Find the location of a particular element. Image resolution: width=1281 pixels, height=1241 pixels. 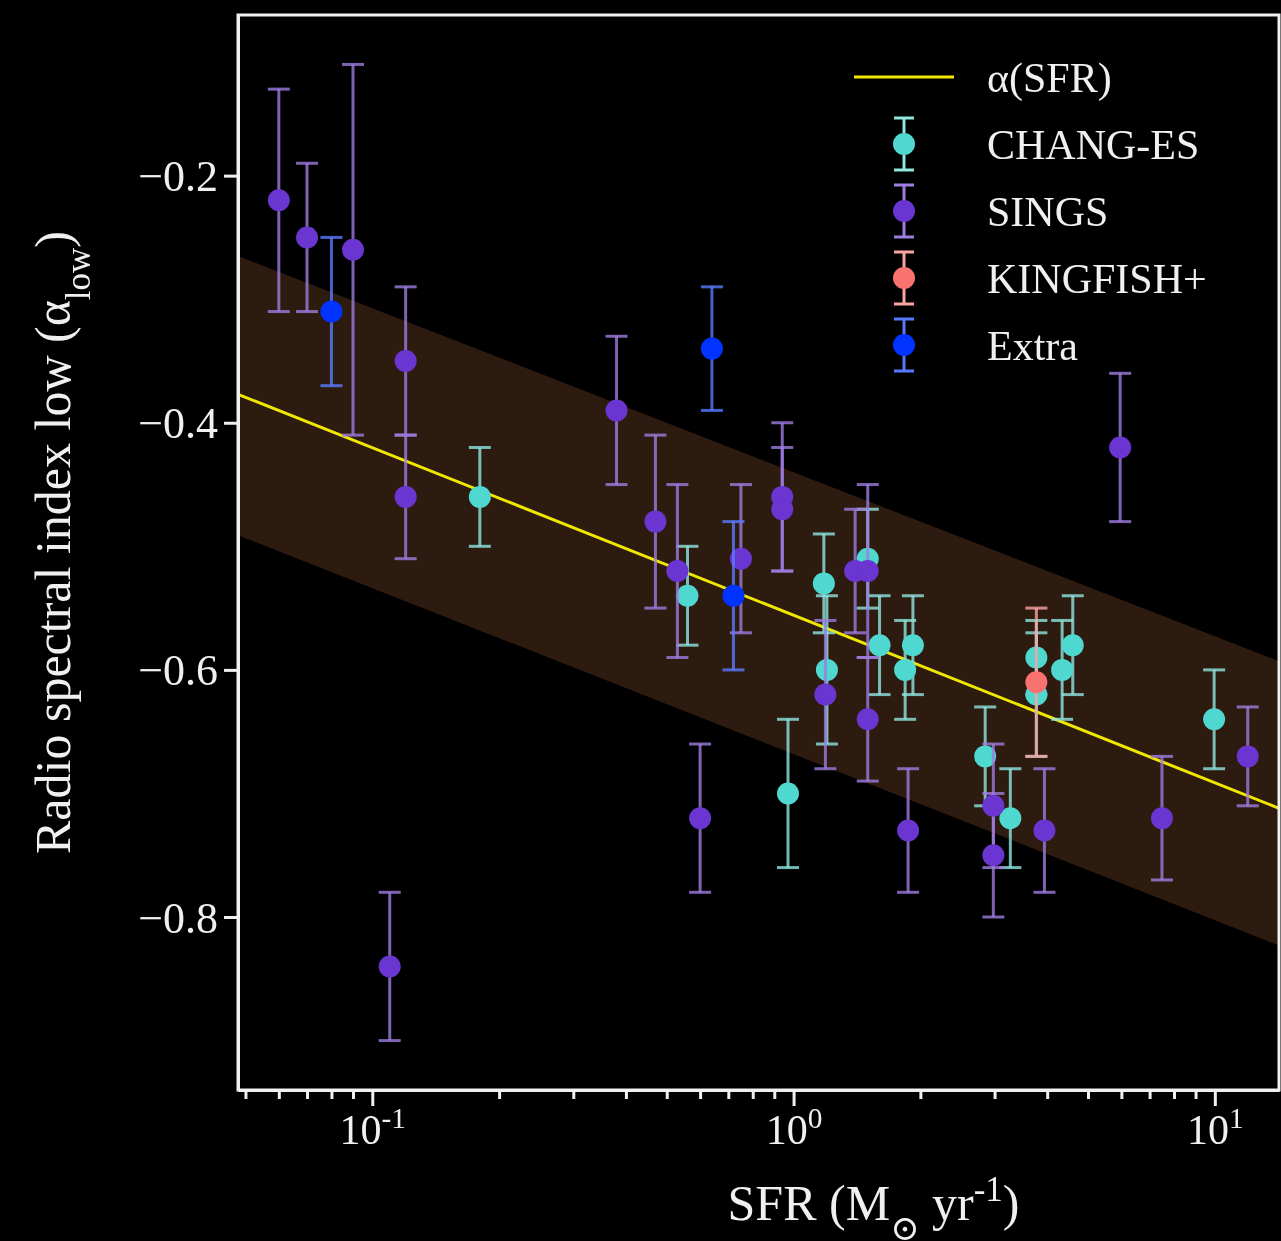

y-tick-label: −0.2 is located at coordinates (178, 177).